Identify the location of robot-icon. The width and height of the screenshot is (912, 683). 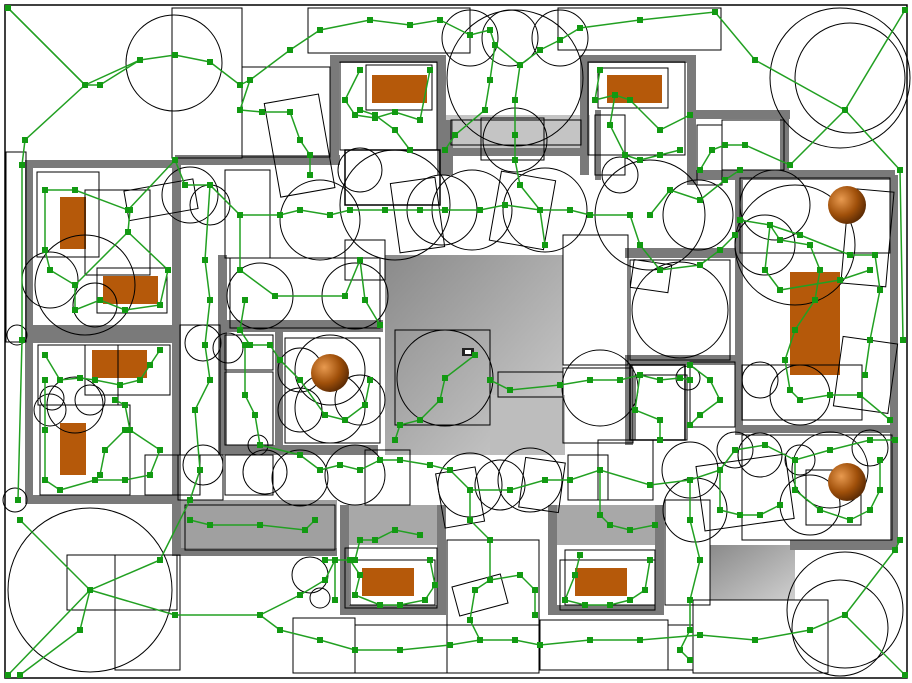
(468, 352).